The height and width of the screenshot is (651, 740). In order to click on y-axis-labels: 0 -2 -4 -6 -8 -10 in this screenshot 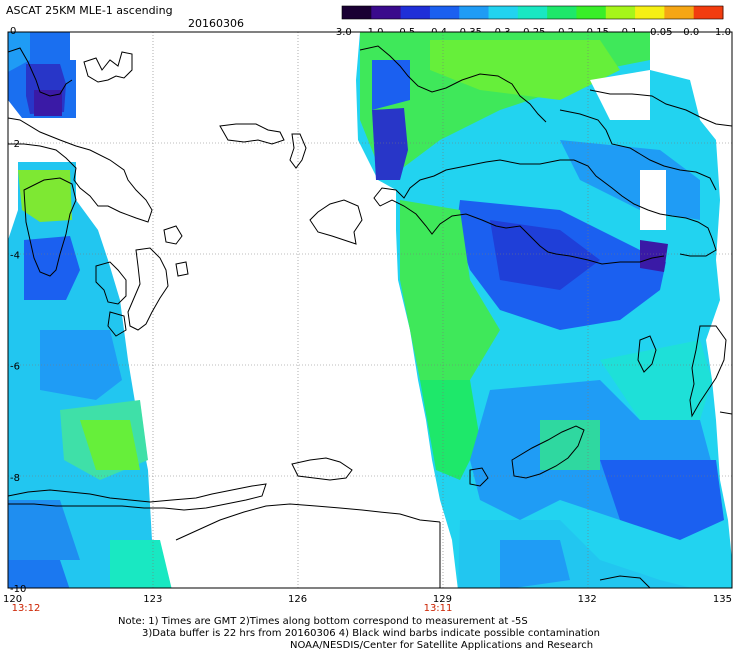, I will do `click(18, 310)`.